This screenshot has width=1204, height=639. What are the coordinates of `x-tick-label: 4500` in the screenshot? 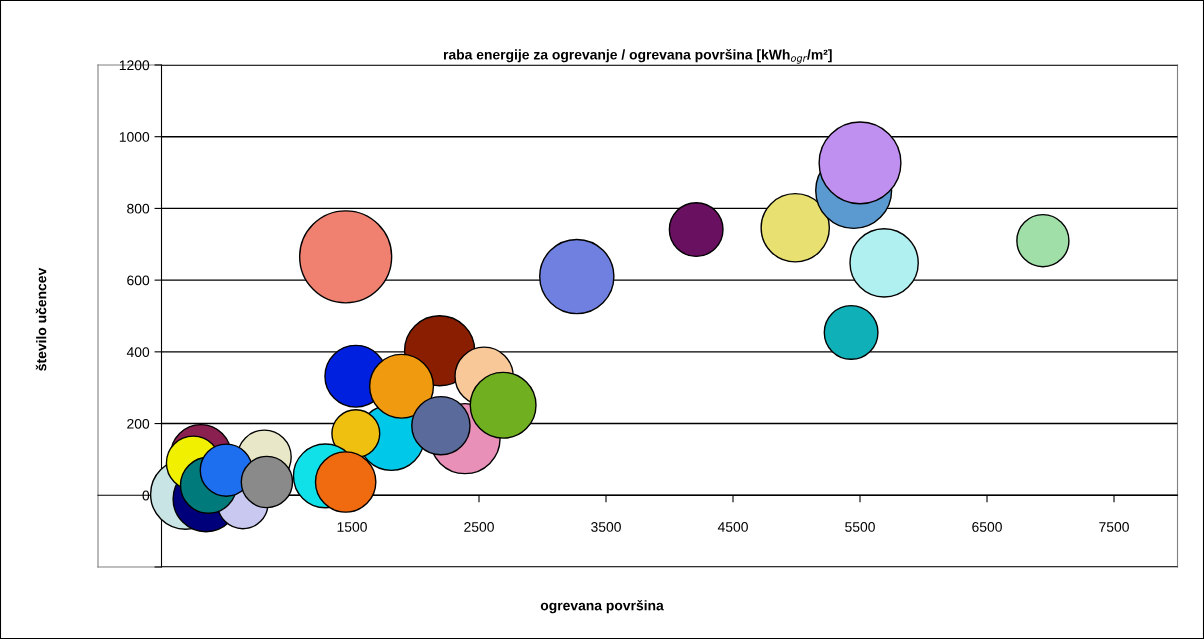 It's located at (732, 527).